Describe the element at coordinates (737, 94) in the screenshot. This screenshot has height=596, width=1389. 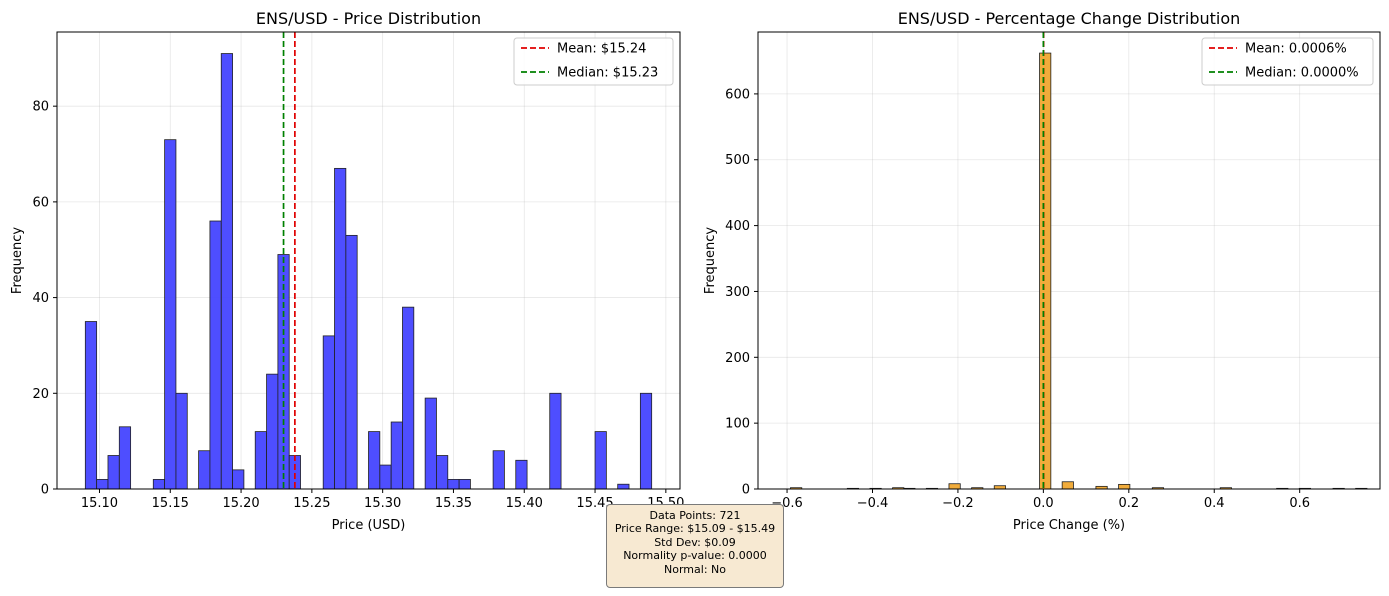
I see `pct-y-tick-label: 600` at that location.